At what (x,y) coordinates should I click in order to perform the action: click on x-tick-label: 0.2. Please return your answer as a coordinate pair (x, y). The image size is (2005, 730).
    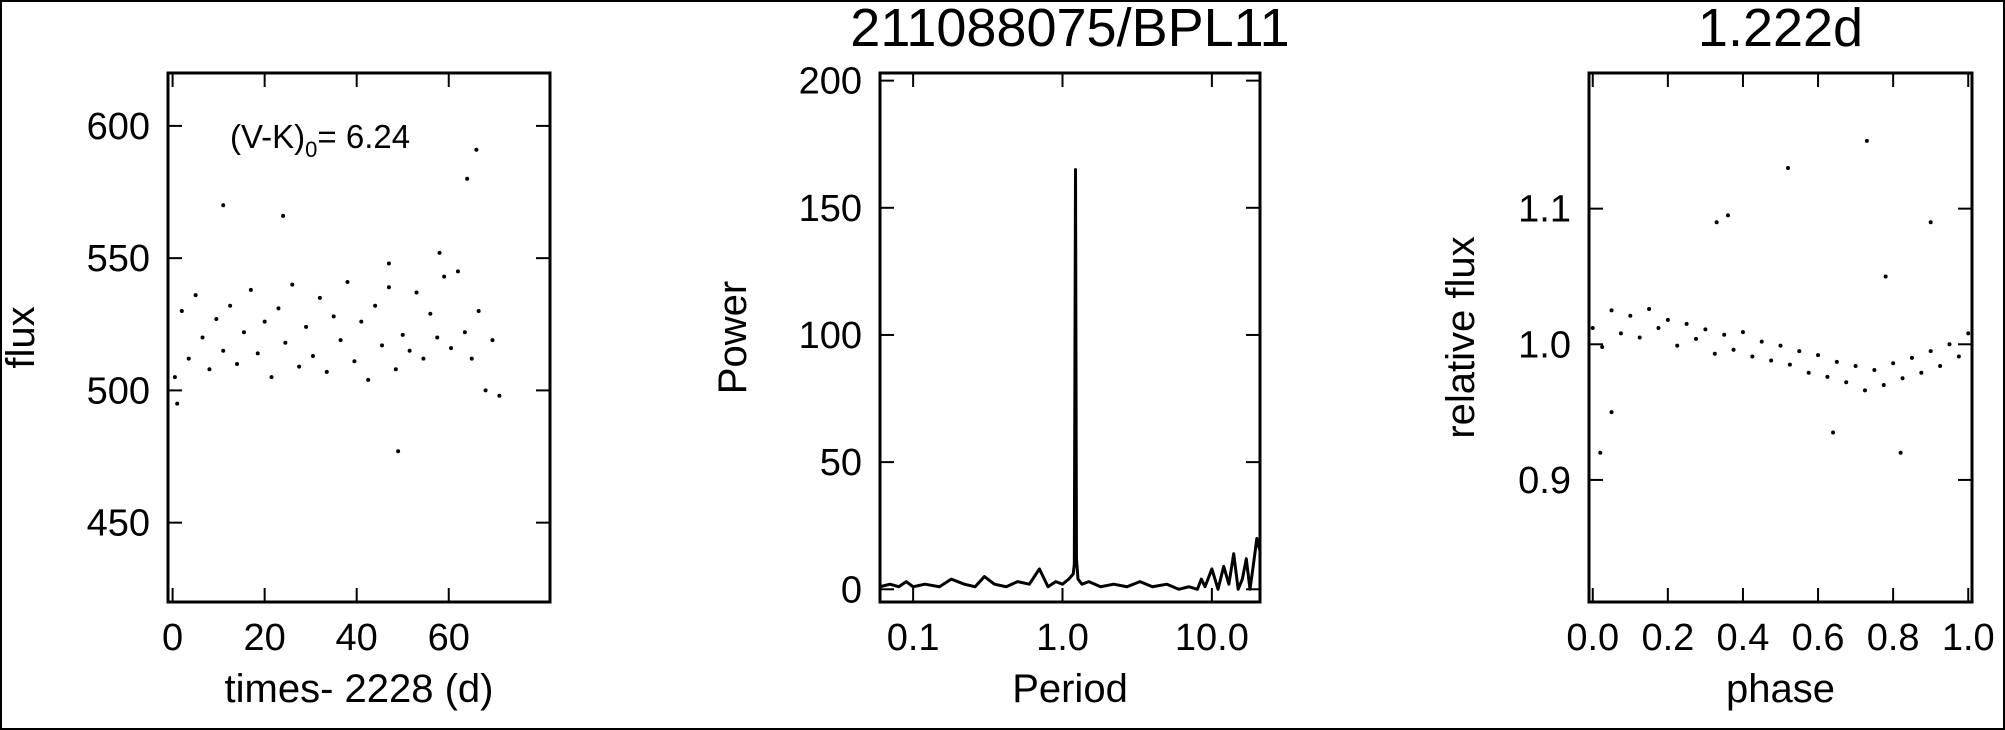
    Looking at the image, I should click on (1667, 638).